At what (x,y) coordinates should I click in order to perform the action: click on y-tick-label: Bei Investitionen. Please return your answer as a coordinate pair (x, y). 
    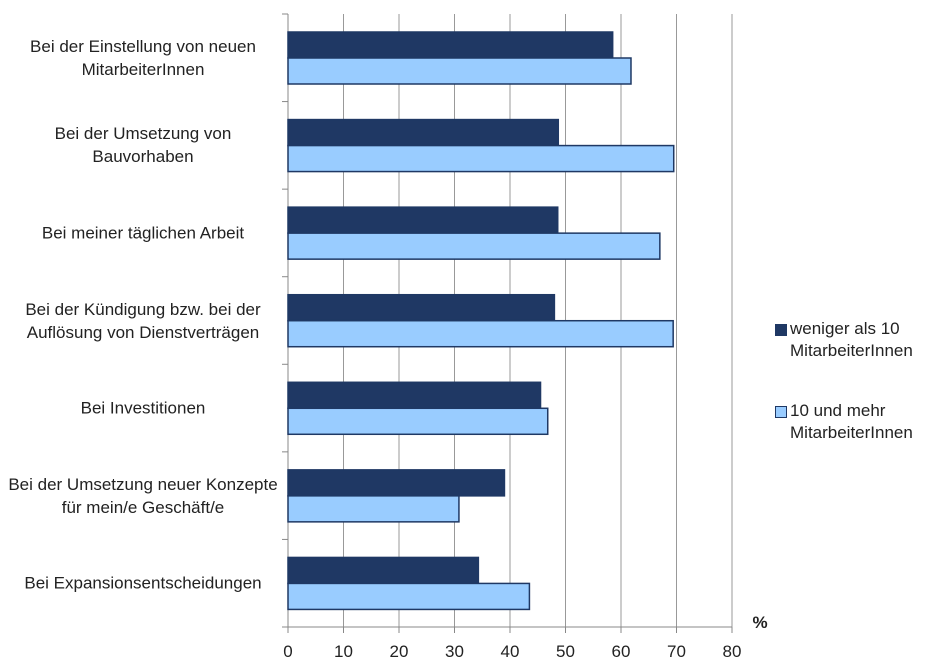
    Looking at the image, I should click on (143, 408).